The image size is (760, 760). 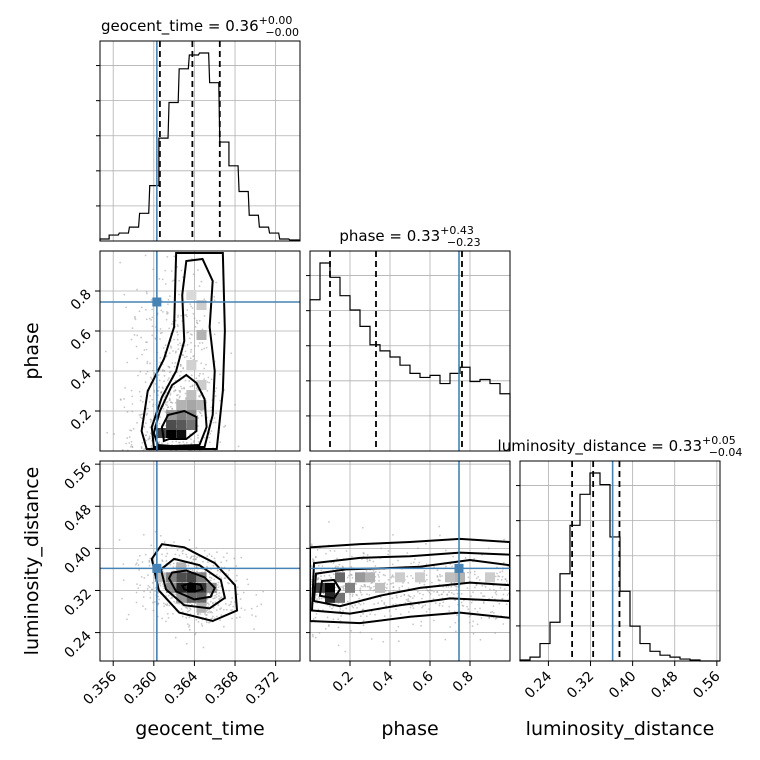 What do you see at coordinates (180, 26) in the screenshot?
I see `title-main: geocent_time = 0.36` at bounding box center [180, 26].